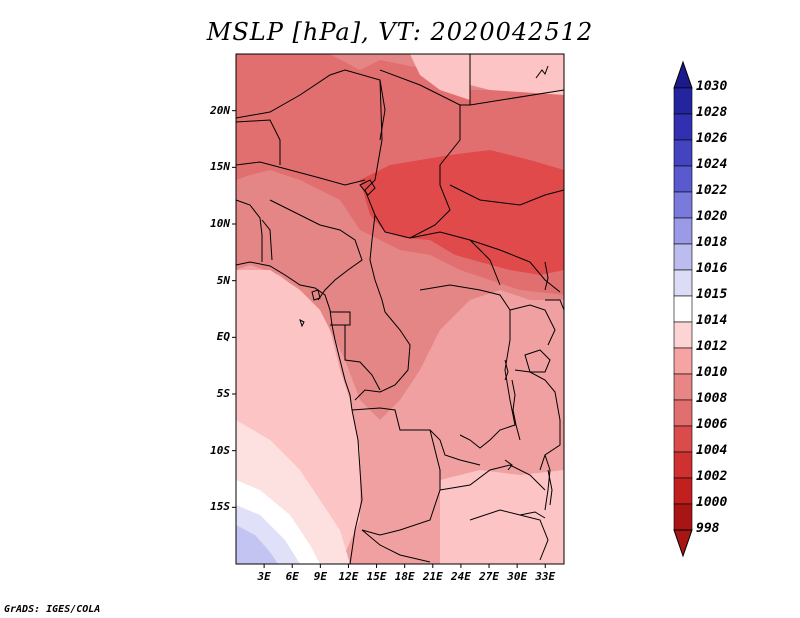 This screenshot has width=800, height=618. What do you see at coordinates (712, 372) in the screenshot?
I see `colorbar-label: 1010` at bounding box center [712, 372].